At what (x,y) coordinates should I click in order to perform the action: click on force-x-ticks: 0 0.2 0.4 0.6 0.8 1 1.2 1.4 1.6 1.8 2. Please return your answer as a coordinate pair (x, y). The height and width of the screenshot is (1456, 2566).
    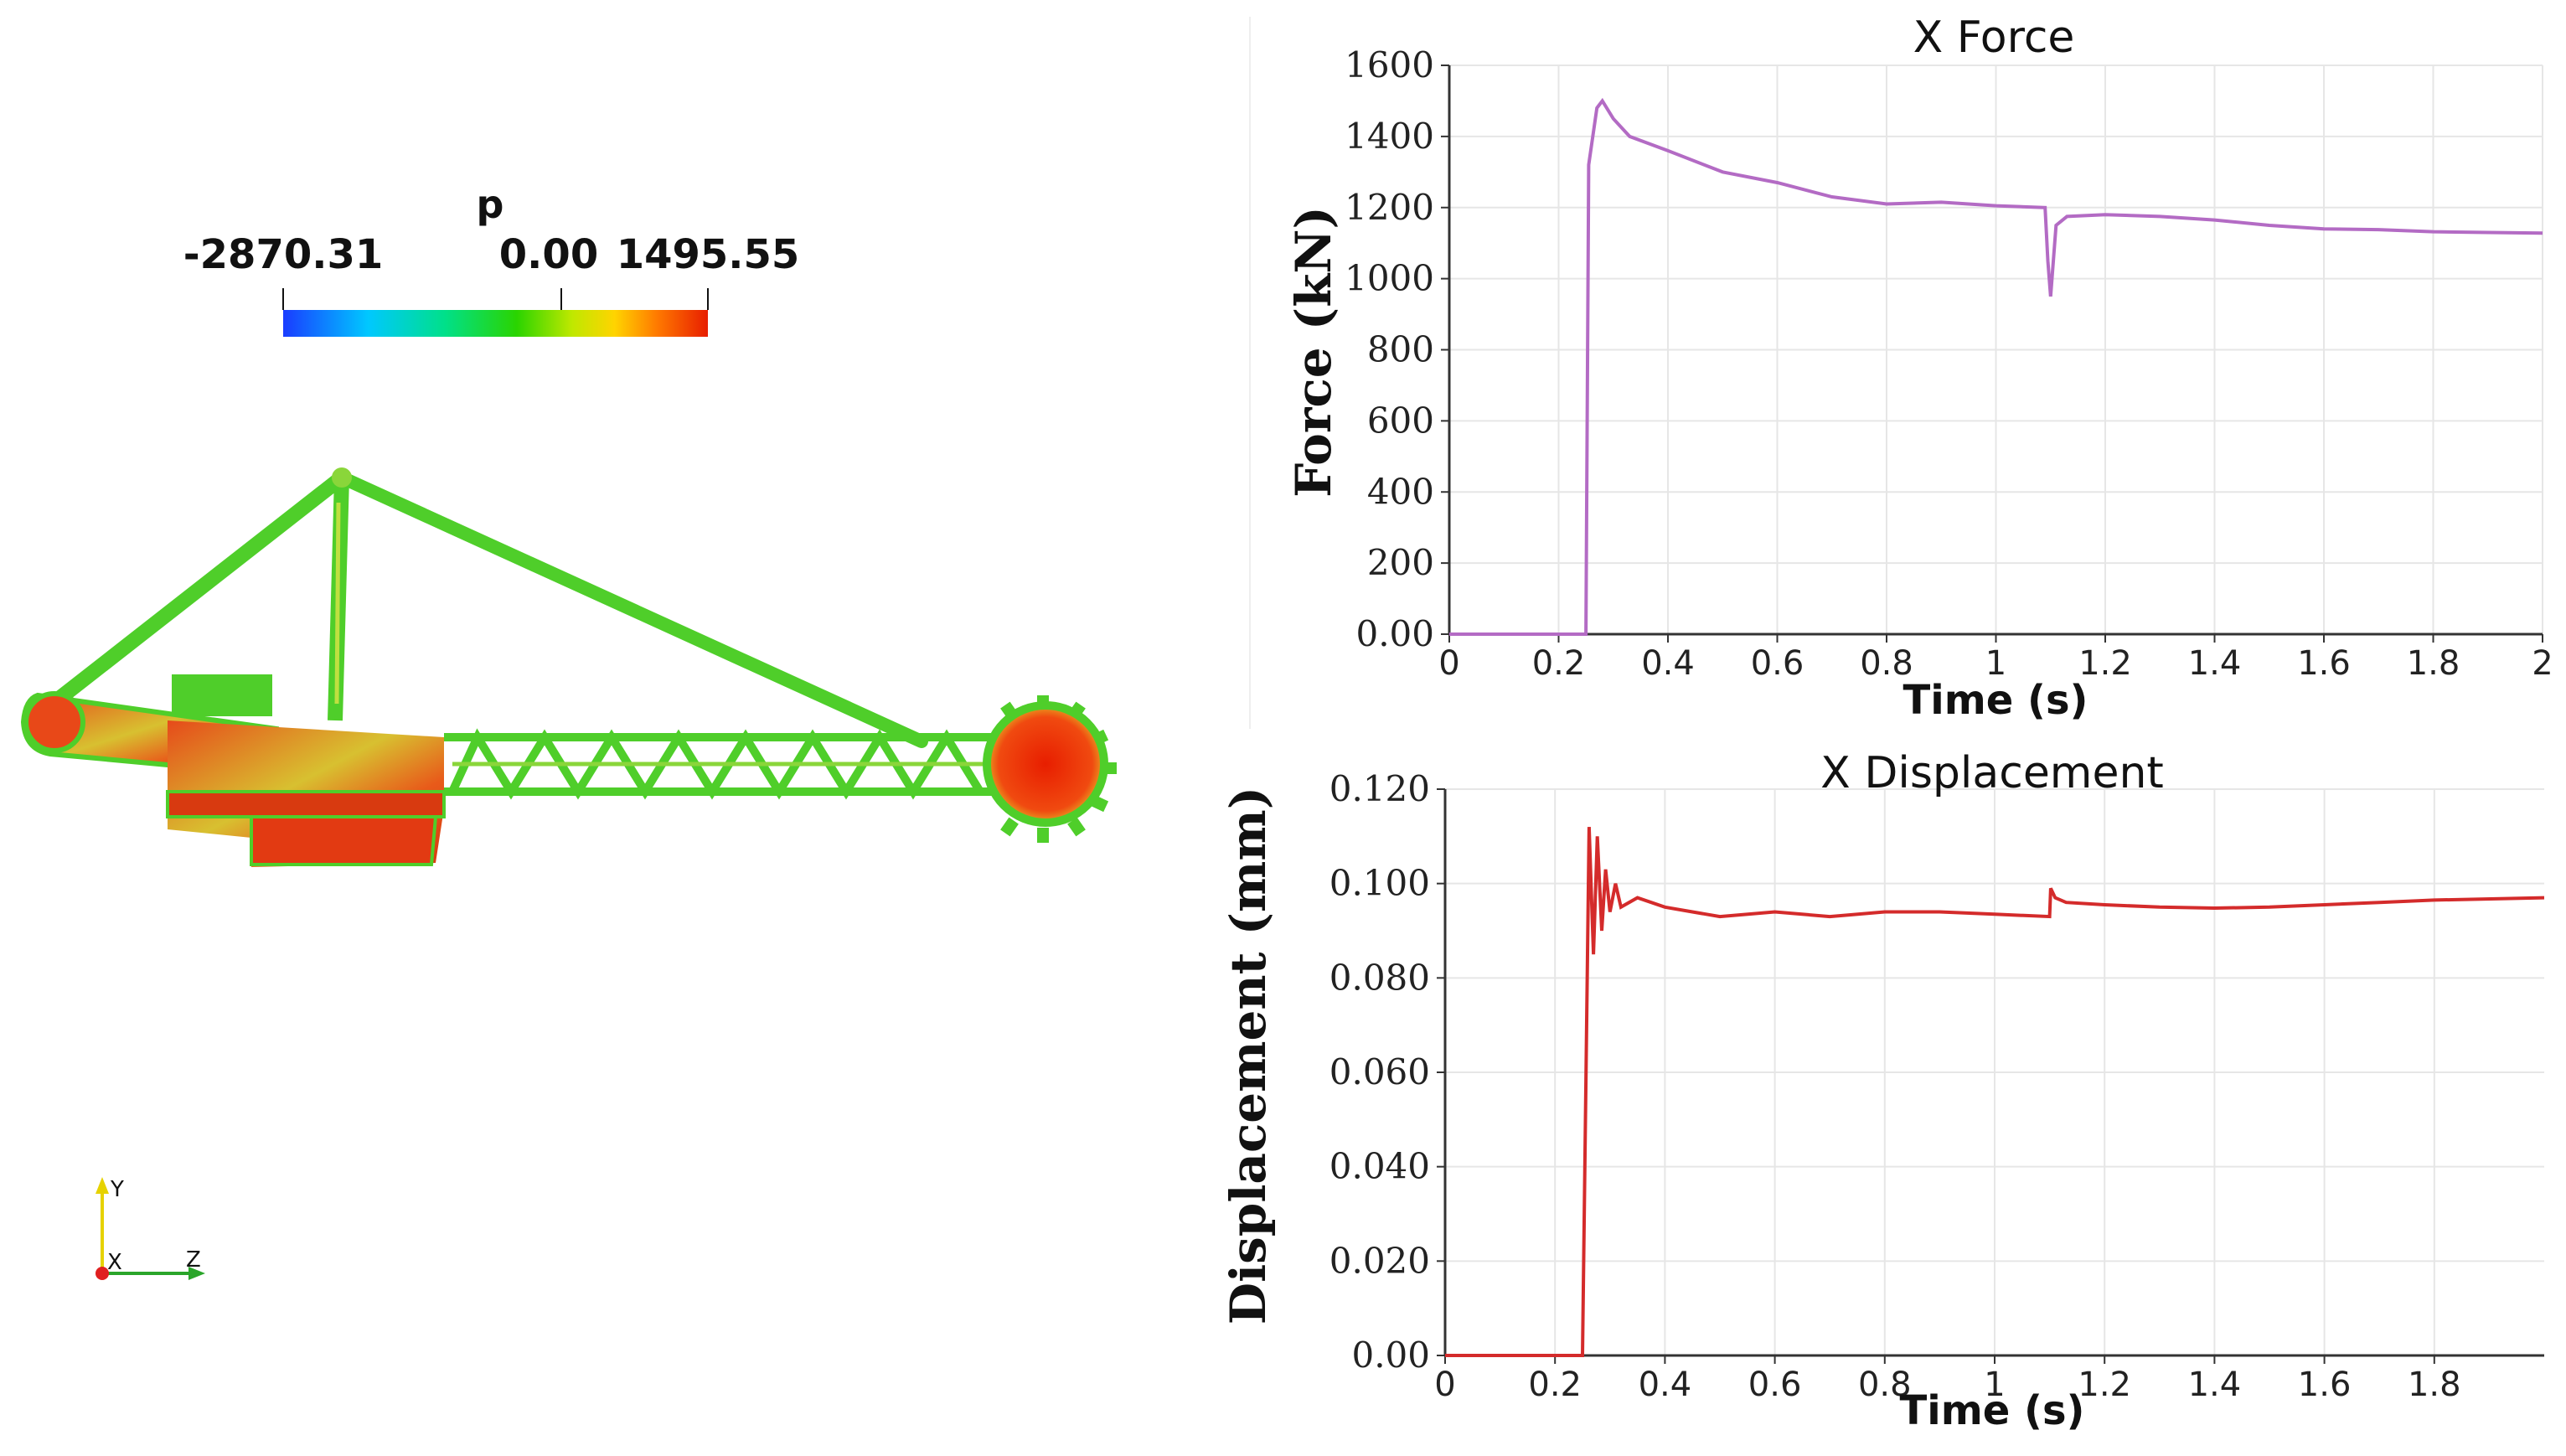
    Looking at the image, I should click on (1995, 658).